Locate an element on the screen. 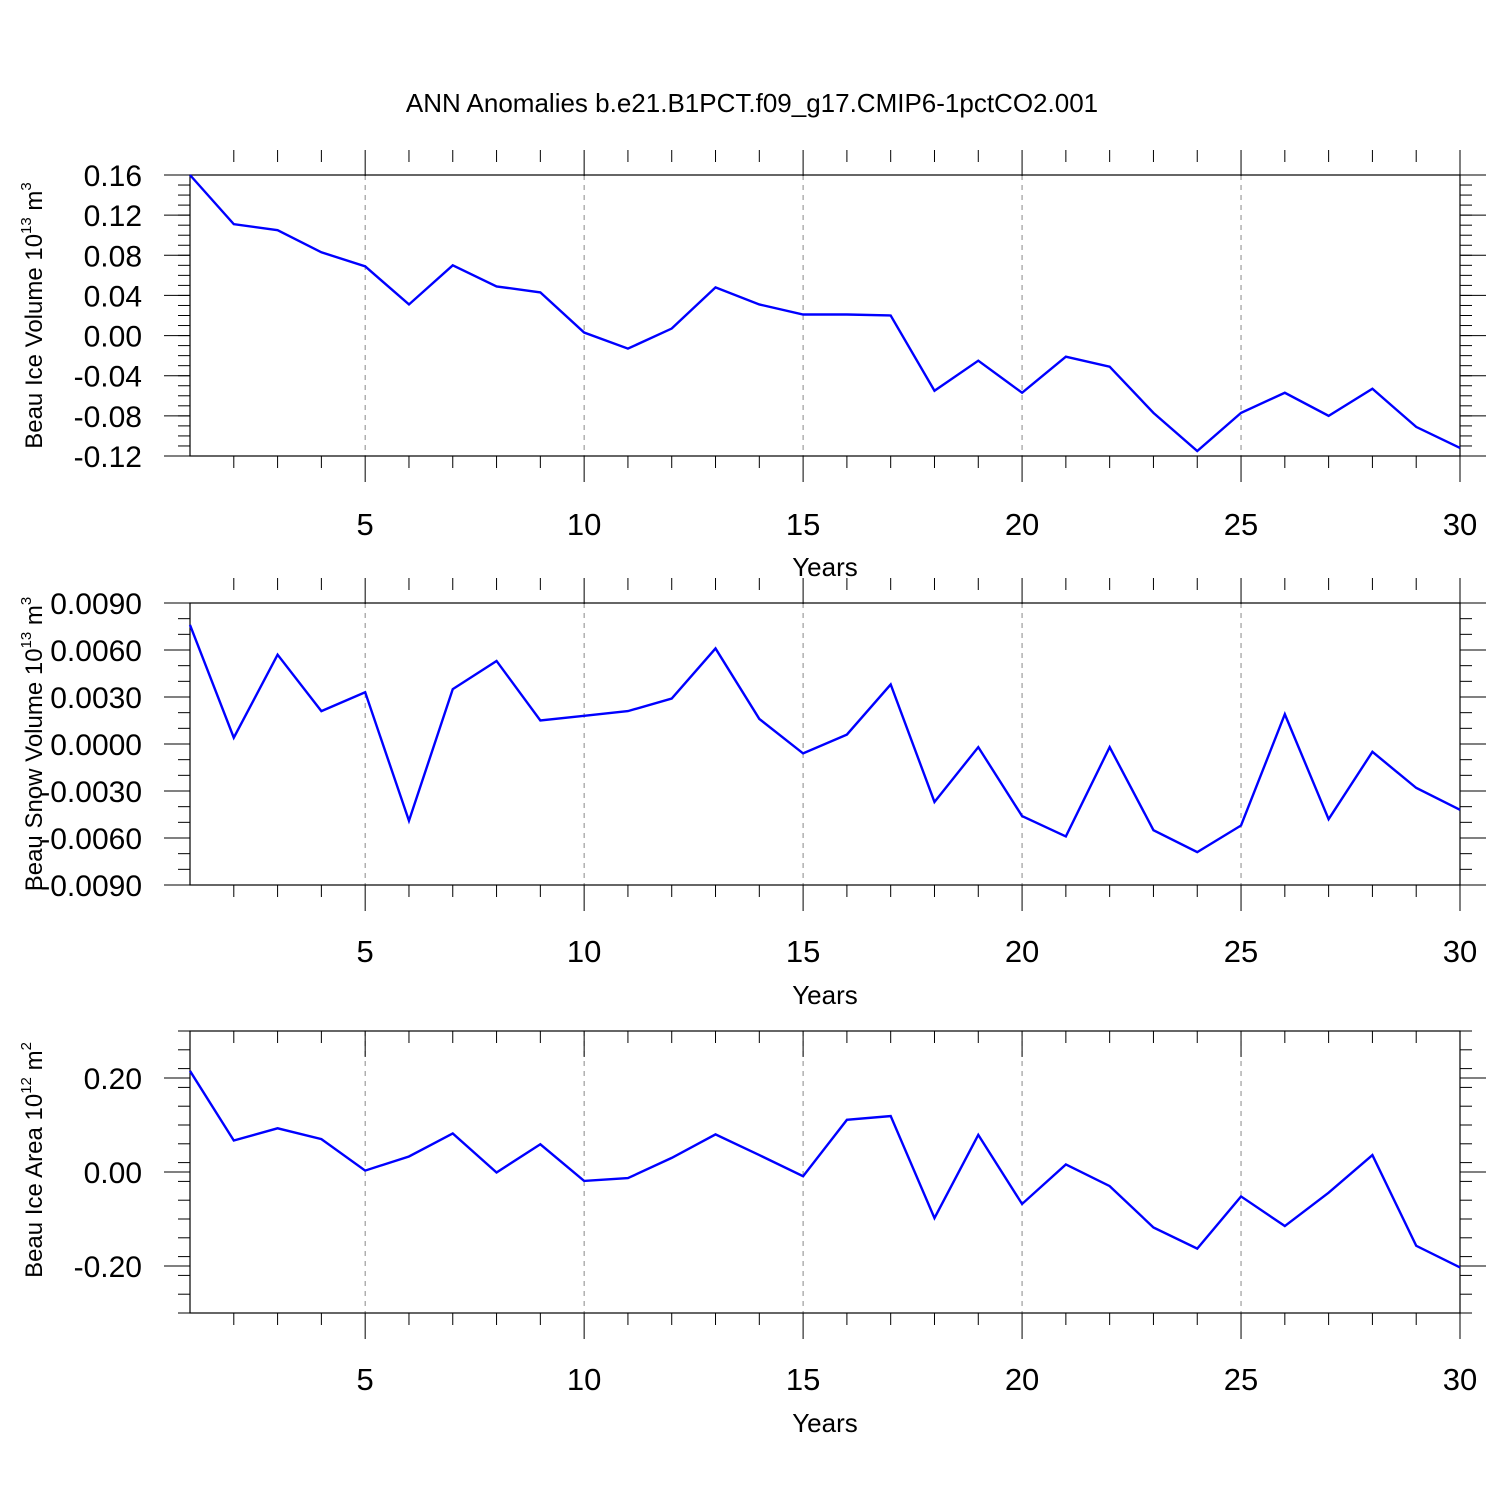  y-tick-label: -0.12 is located at coordinates (108, 457).